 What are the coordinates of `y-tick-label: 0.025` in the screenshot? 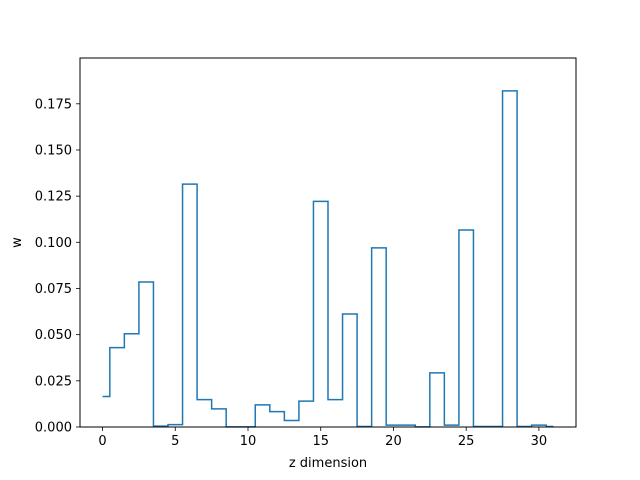 It's located at (53, 381).